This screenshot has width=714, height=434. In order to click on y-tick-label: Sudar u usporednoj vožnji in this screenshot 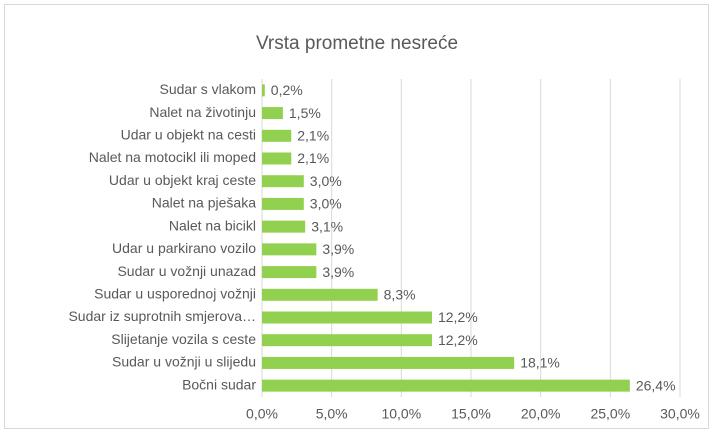, I will do `click(175, 293)`.